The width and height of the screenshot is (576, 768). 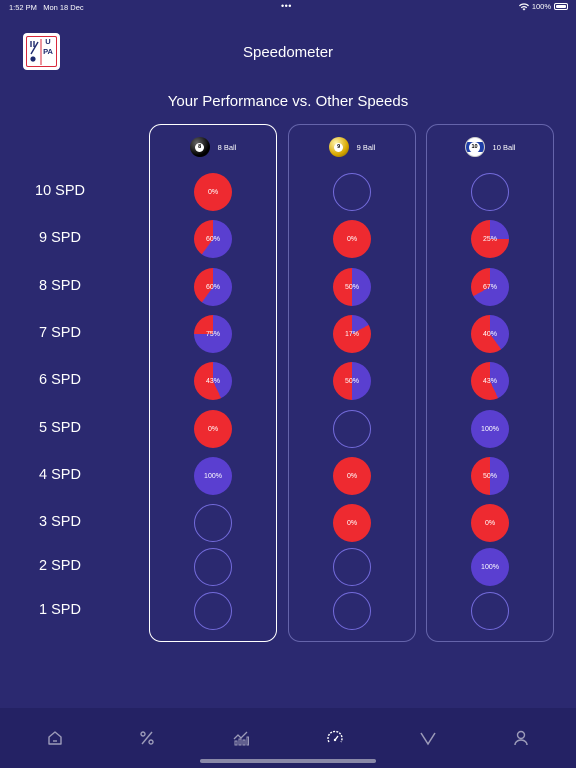 What do you see at coordinates (55, 738) in the screenshot?
I see `home-icon` at bounding box center [55, 738].